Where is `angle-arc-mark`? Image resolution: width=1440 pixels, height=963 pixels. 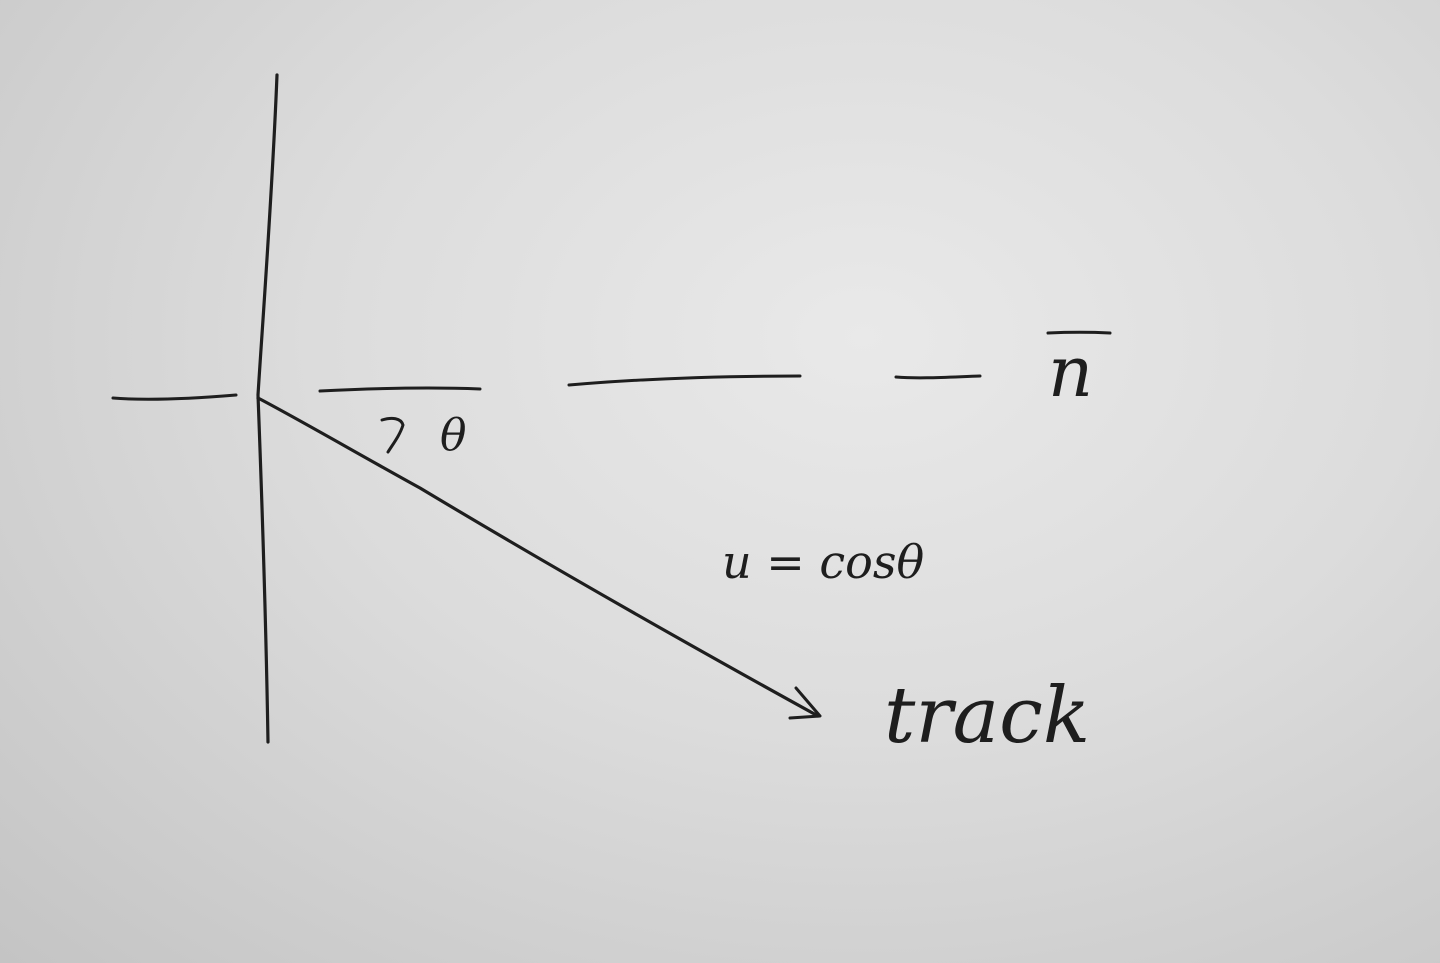
angle-arc-mark is located at coordinates (392, 435).